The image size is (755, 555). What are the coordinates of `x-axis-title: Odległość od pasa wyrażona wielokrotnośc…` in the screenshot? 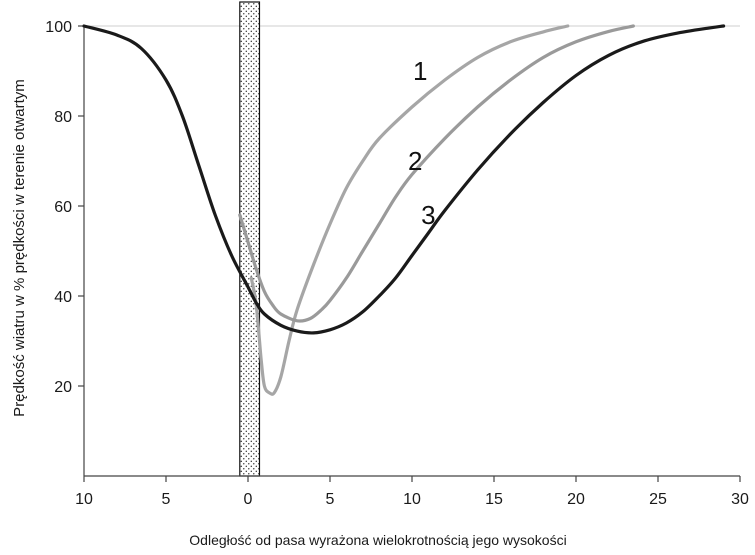 It's located at (377, 540).